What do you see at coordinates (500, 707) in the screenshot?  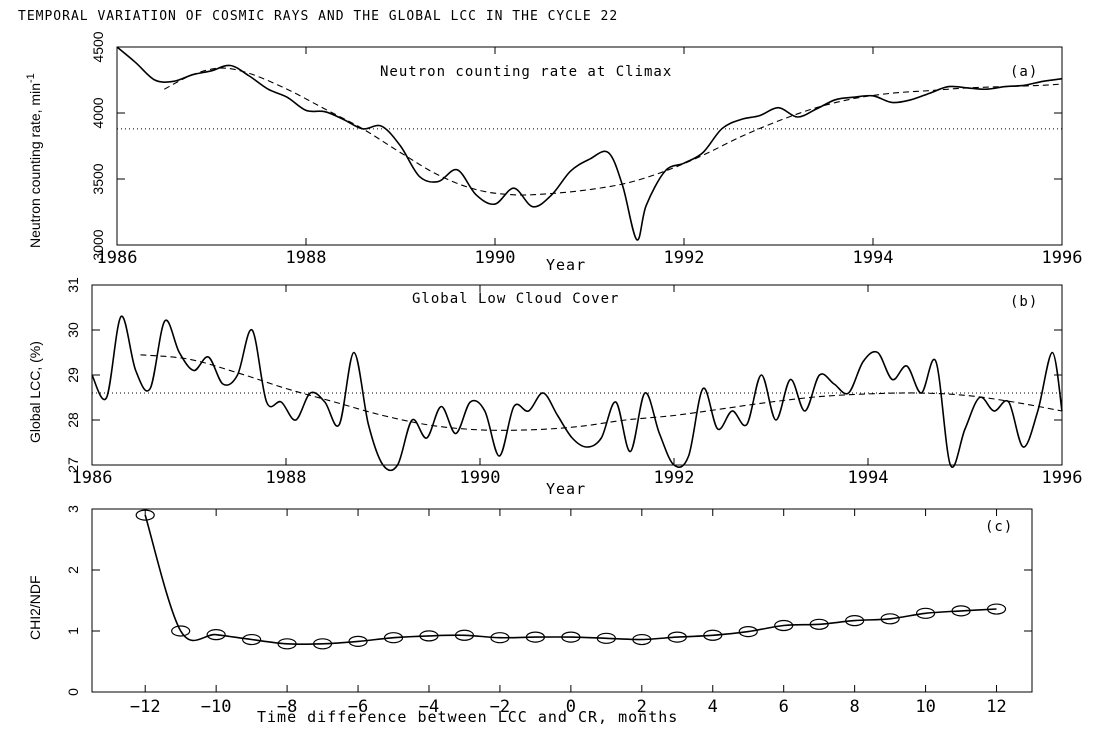 I see `panel-c-xtick-label: −2` at bounding box center [500, 707].